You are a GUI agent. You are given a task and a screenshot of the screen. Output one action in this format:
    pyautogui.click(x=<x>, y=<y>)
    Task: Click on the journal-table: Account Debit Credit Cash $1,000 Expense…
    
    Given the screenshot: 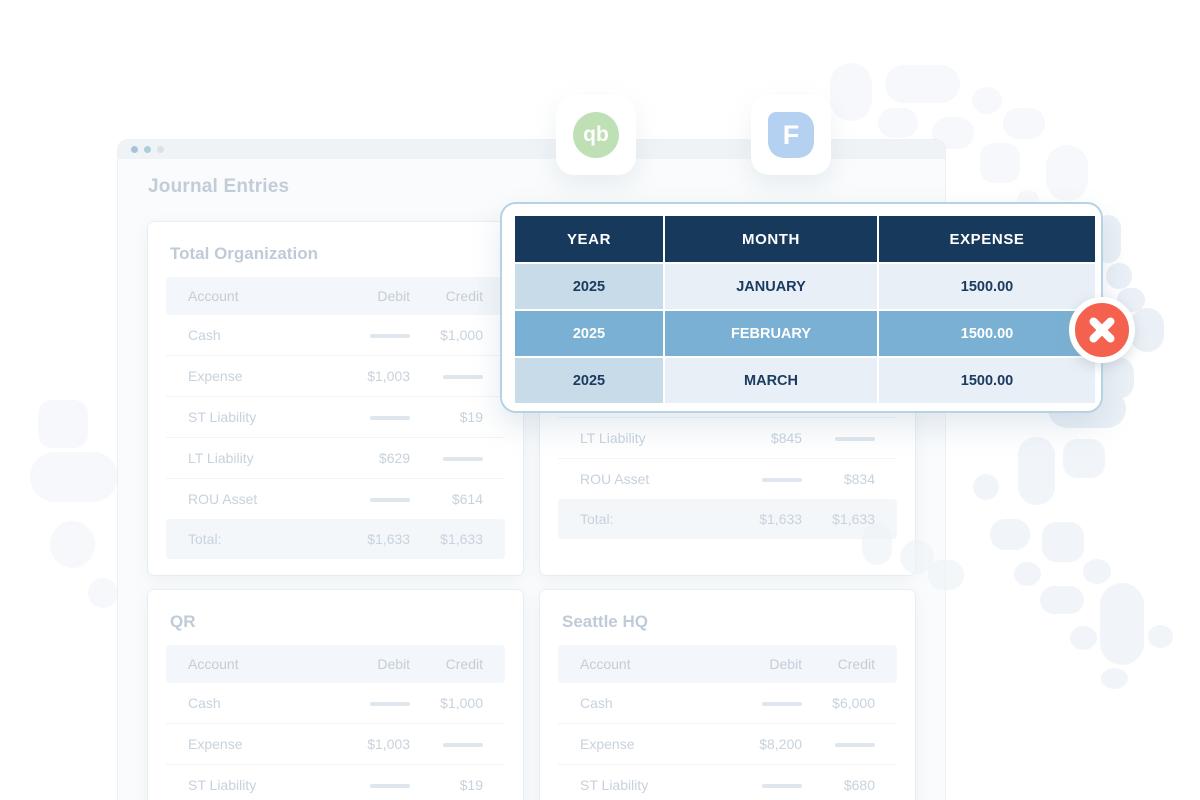 What is the action you would take?
    pyautogui.click(x=335, y=418)
    